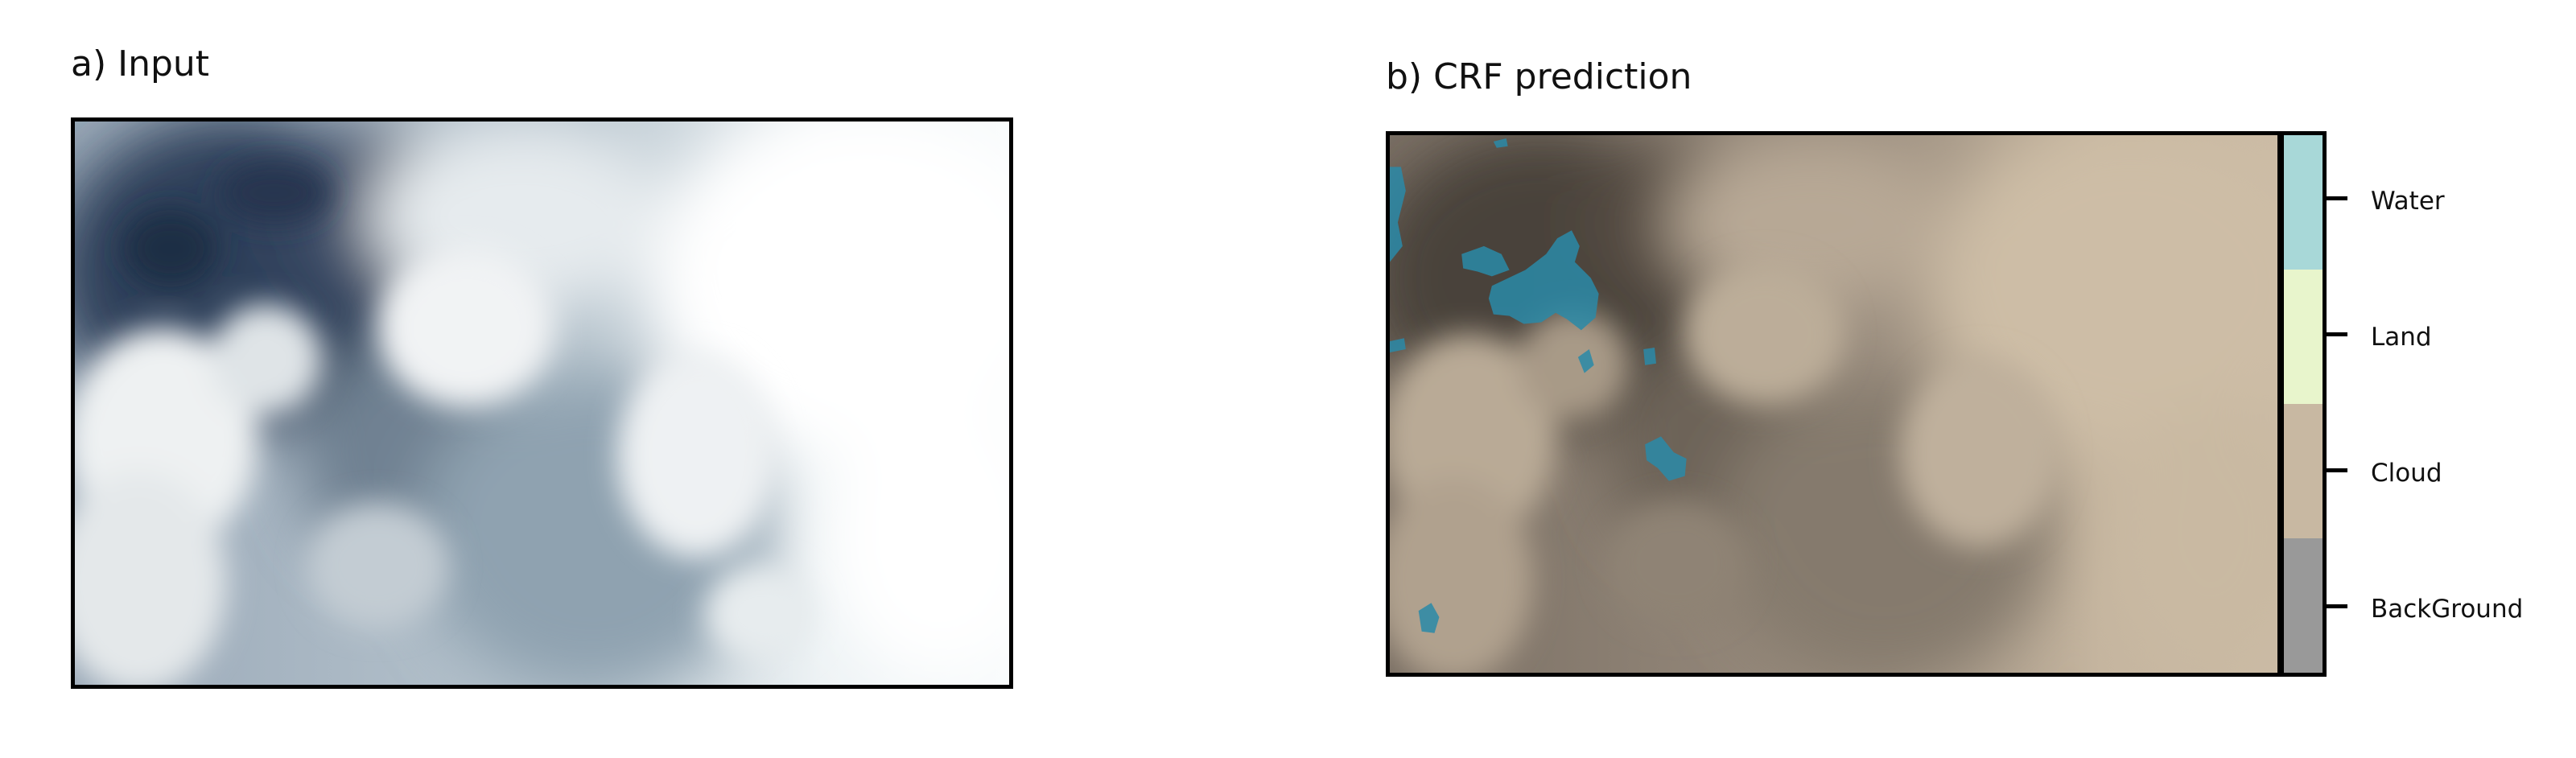 The width and height of the screenshot is (2576, 758). What do you see at coordinates (1539, 77) in the screenshot?
I see `panel-b-title: b) CRF prediction` at bounding box center [1539, 77].